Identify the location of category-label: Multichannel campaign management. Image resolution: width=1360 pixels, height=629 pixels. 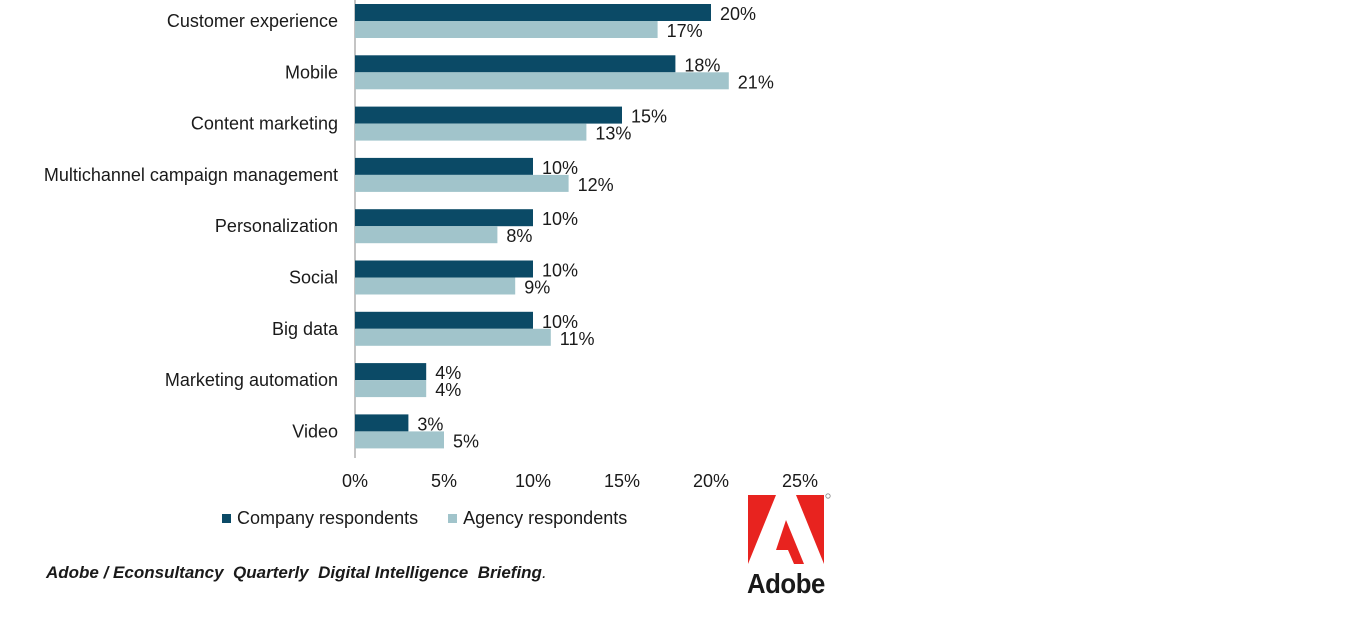
(191, 175).